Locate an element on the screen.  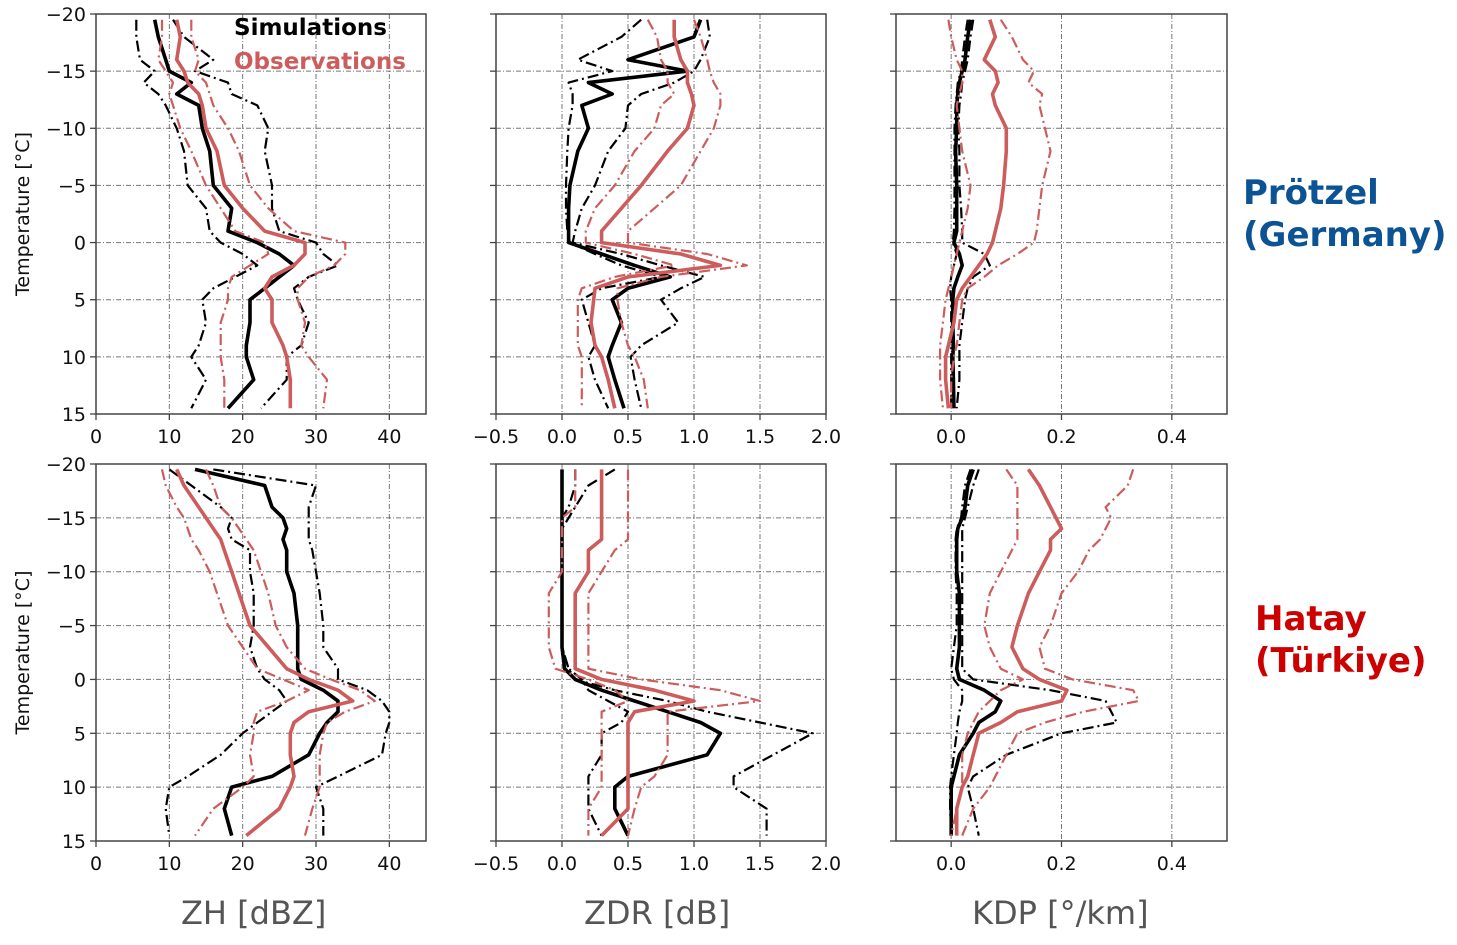
site-label-hatay: Hatay (Türkiye) is located at coordinates (1341, 640).